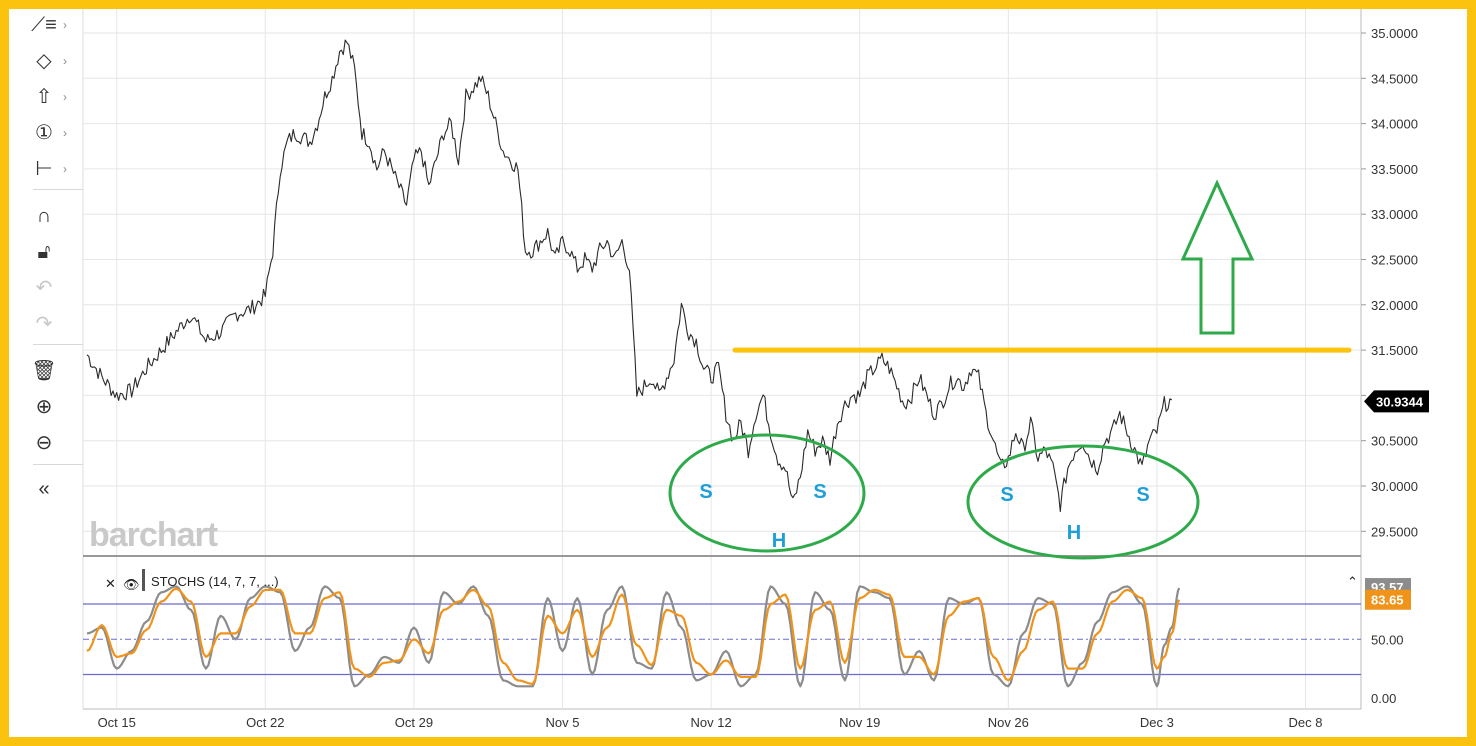  I want to click on x-tick-label: Nov 19, so click(859, 722).